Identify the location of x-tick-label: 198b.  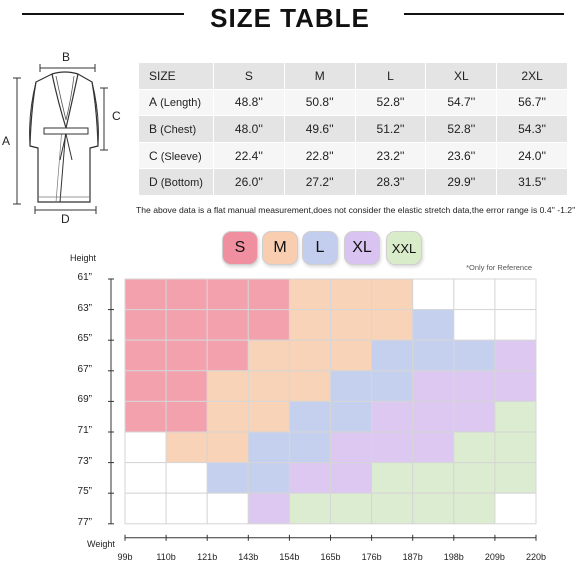
(453, 557).